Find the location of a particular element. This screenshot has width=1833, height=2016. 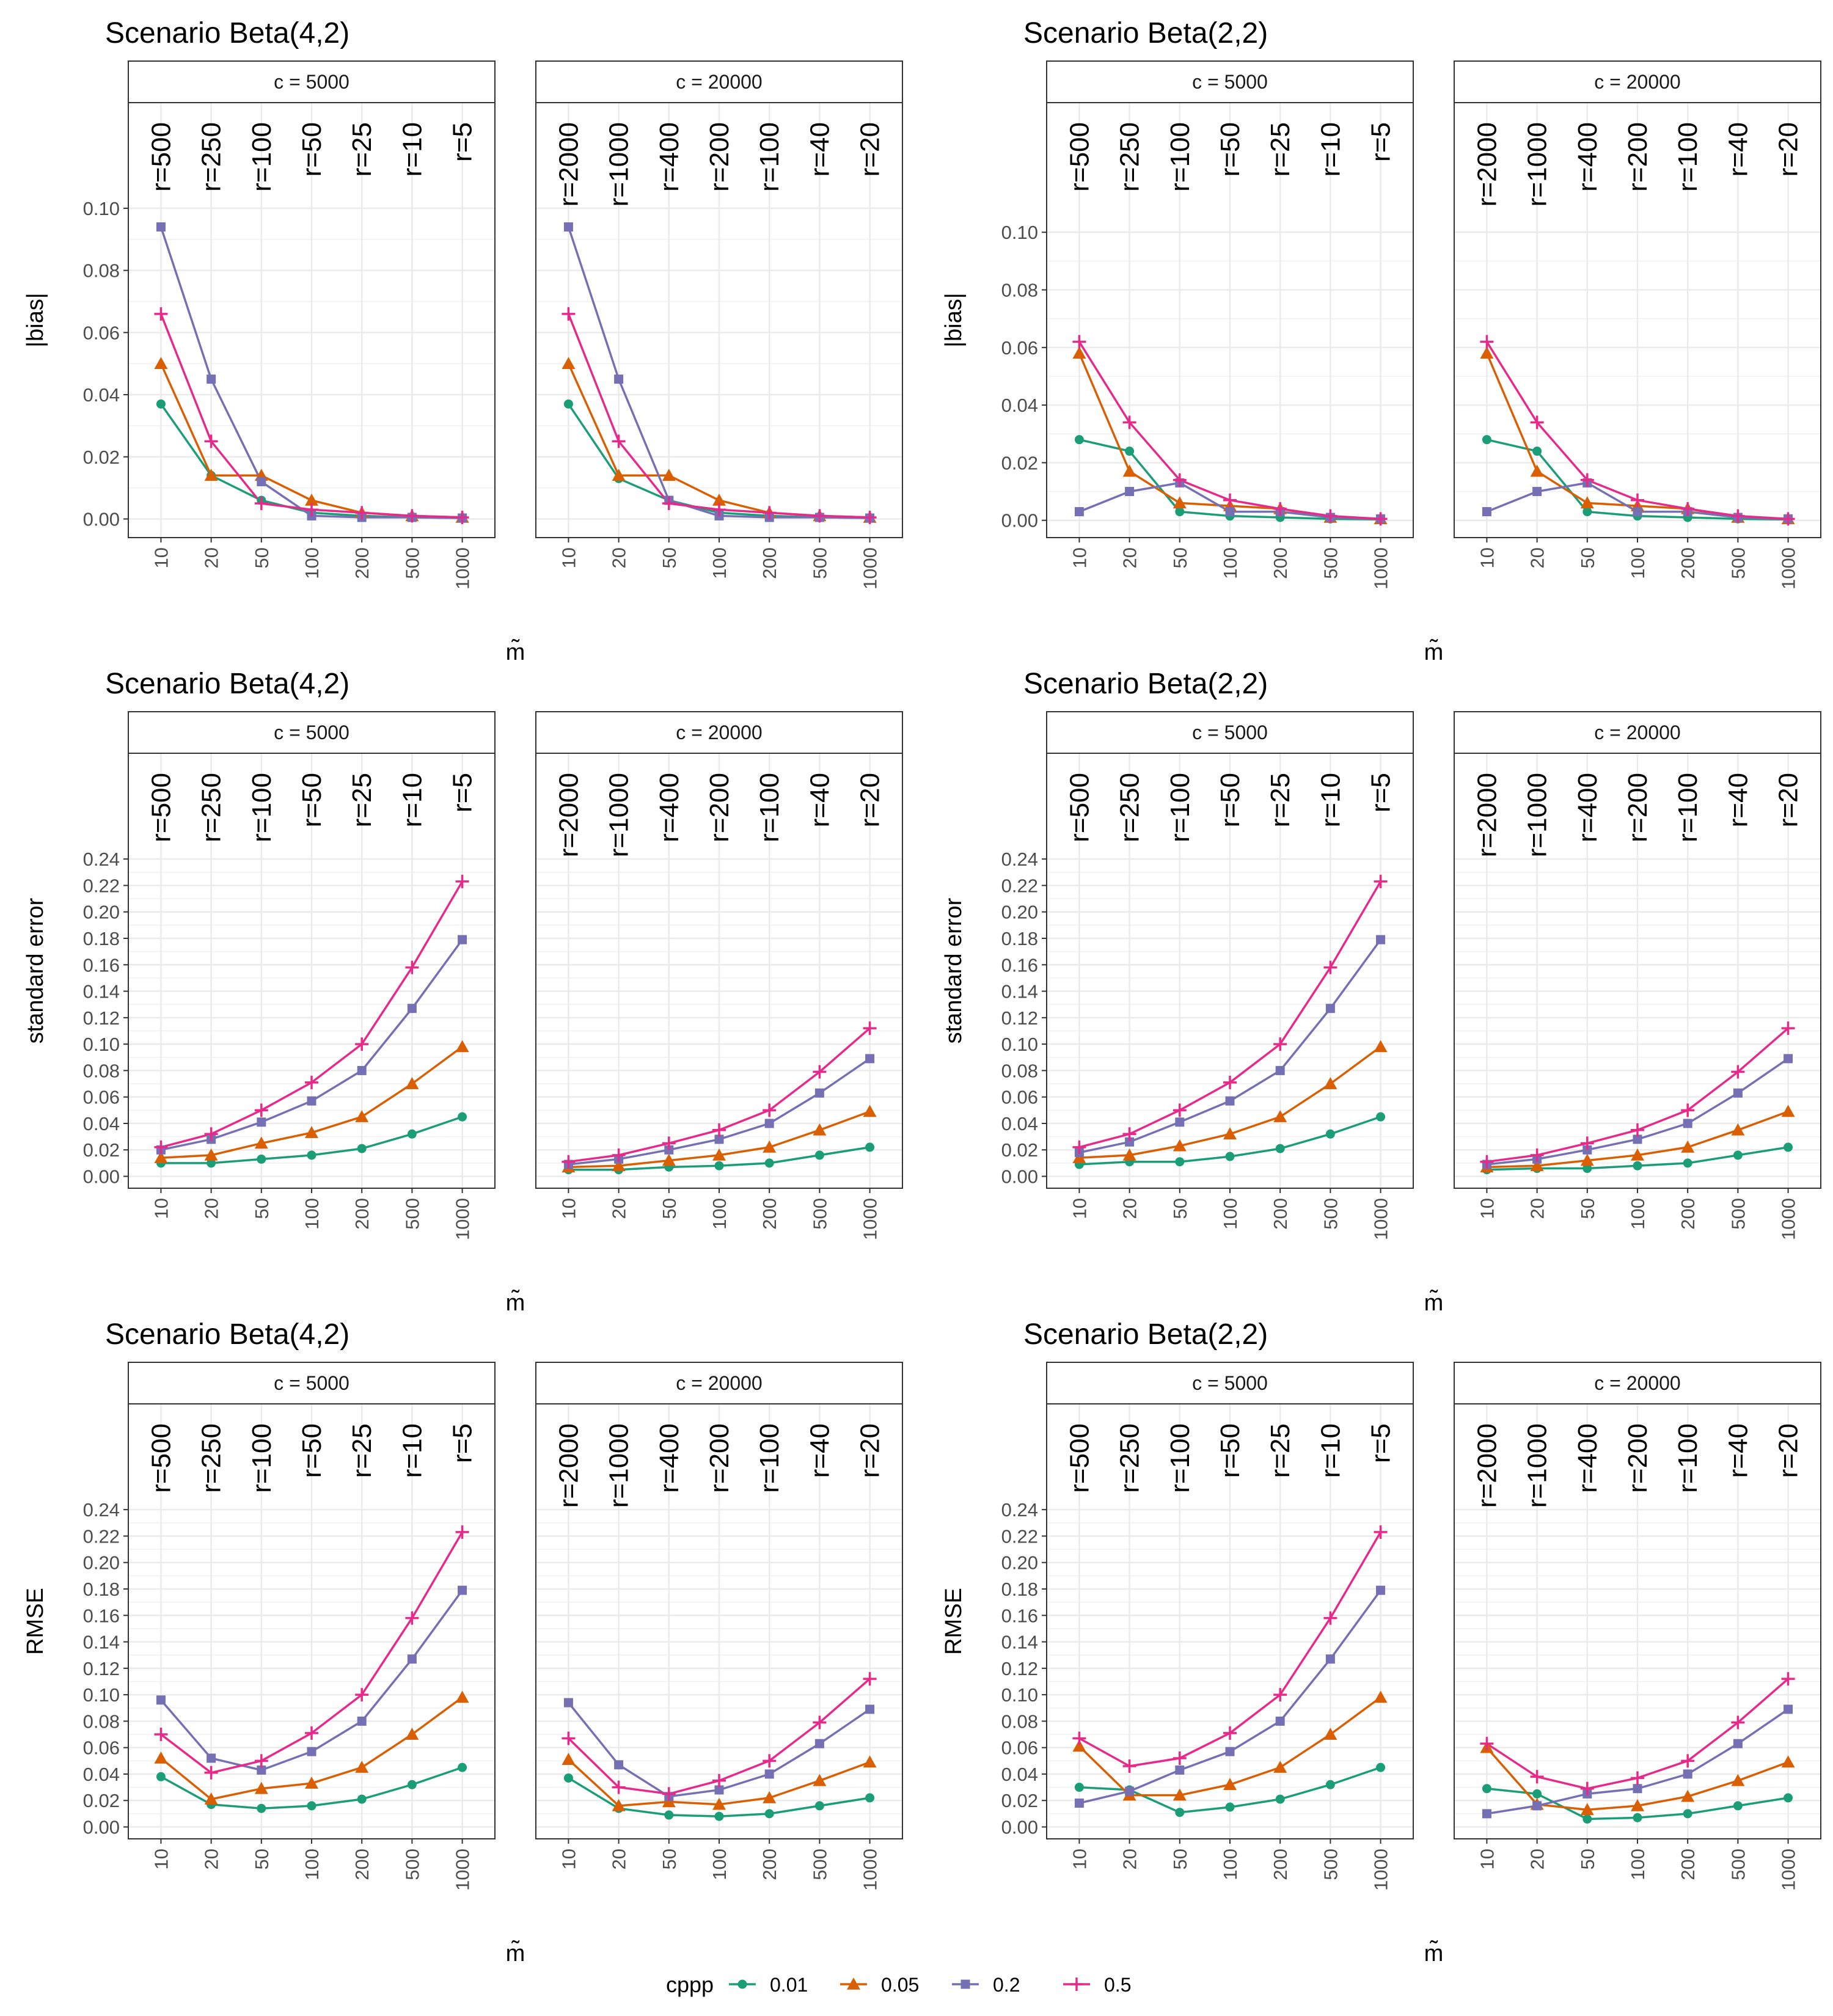

y-tick-label: 0.02 is located at coordinates (101, 1150).